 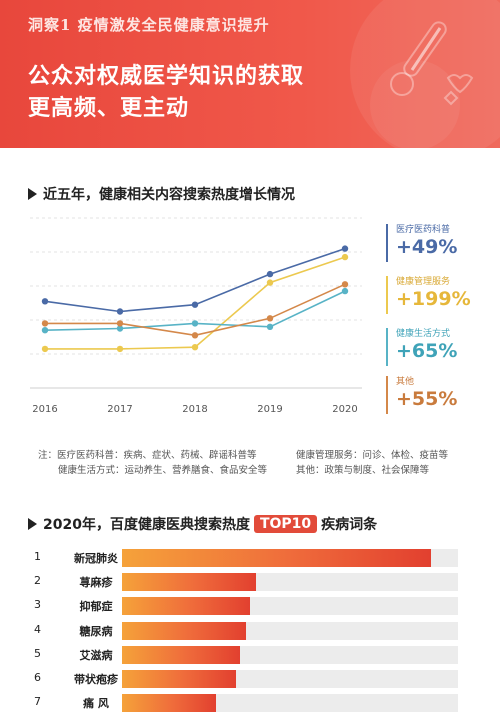 What do you see at coordinates (427, 247) in the screenshot?
I see `legend-medical-change: +49%` at bounding box center [427, 247].